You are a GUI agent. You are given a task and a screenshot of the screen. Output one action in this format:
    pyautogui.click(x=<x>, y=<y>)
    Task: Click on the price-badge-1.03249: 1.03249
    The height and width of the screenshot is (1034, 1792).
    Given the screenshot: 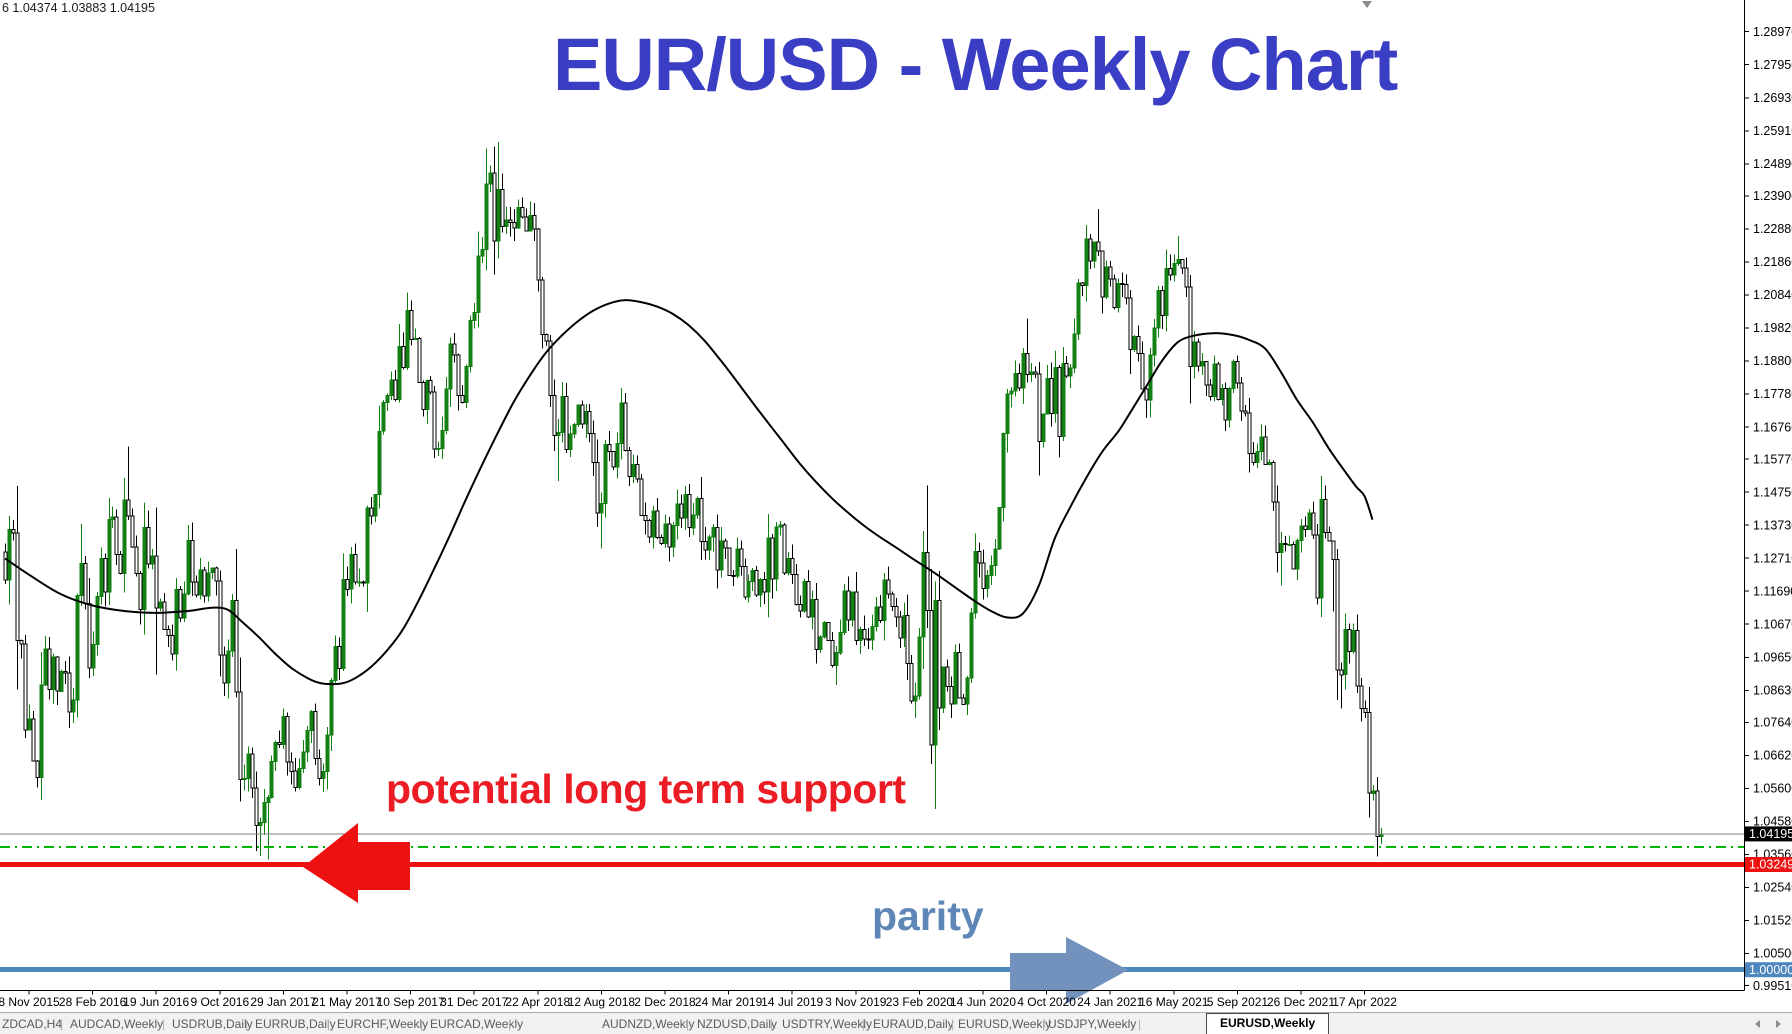 What is the action you would take?
    pyautogui.click(x=1768, y=864)
    